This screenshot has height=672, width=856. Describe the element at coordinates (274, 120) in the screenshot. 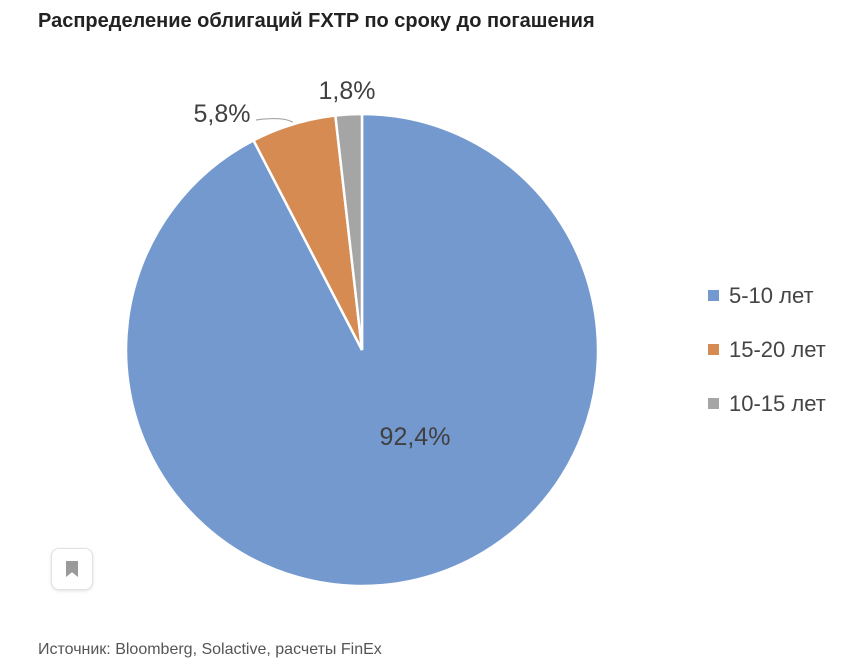

I see `leader-line-15-20-лет` at that location.